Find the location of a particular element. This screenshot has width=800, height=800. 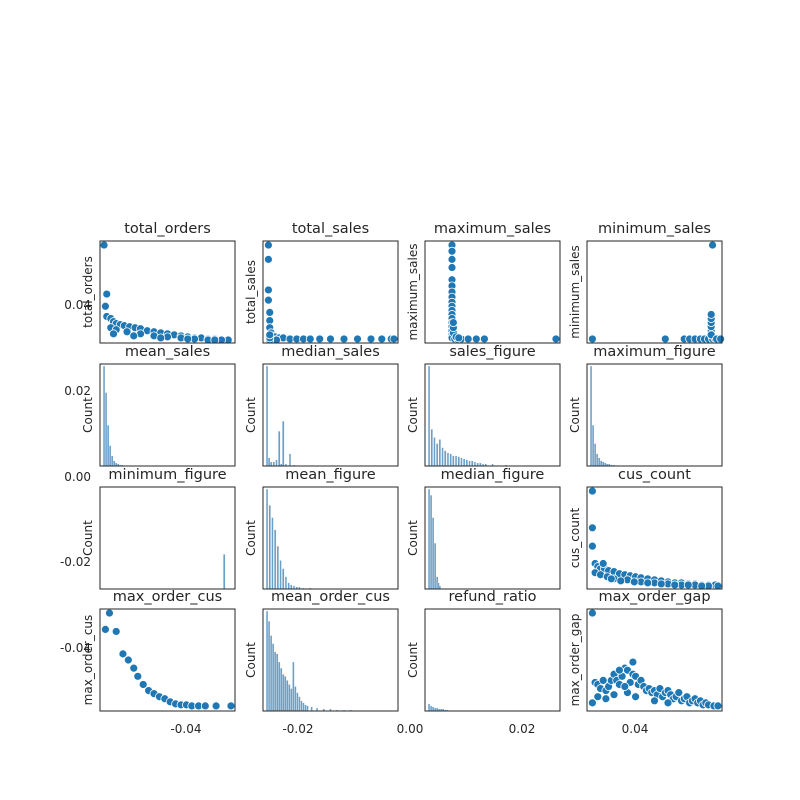

y-axis-label: cus_count is located at coordinates (575, 538).